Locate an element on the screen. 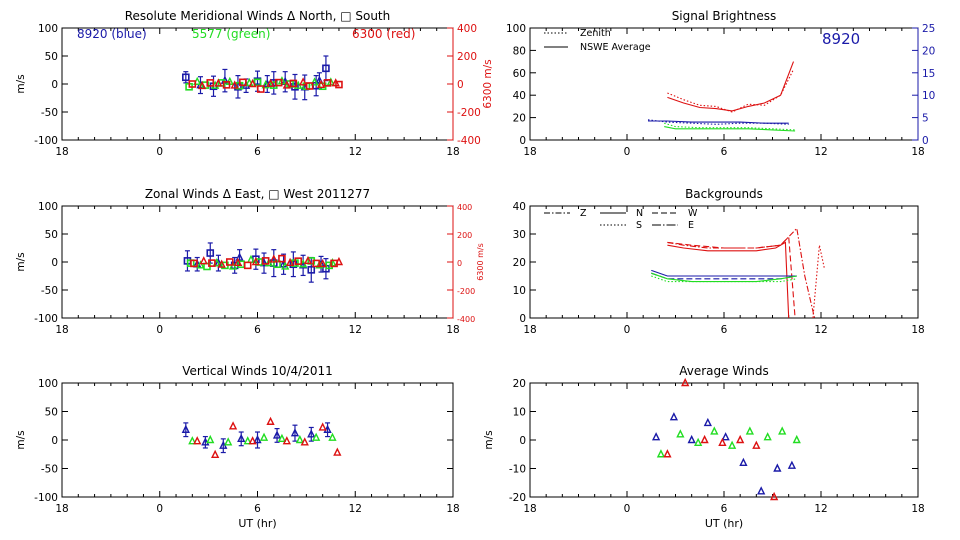 This screenshot has height=540, width=960. series-red-triangle is located at coordinates (721, 439).